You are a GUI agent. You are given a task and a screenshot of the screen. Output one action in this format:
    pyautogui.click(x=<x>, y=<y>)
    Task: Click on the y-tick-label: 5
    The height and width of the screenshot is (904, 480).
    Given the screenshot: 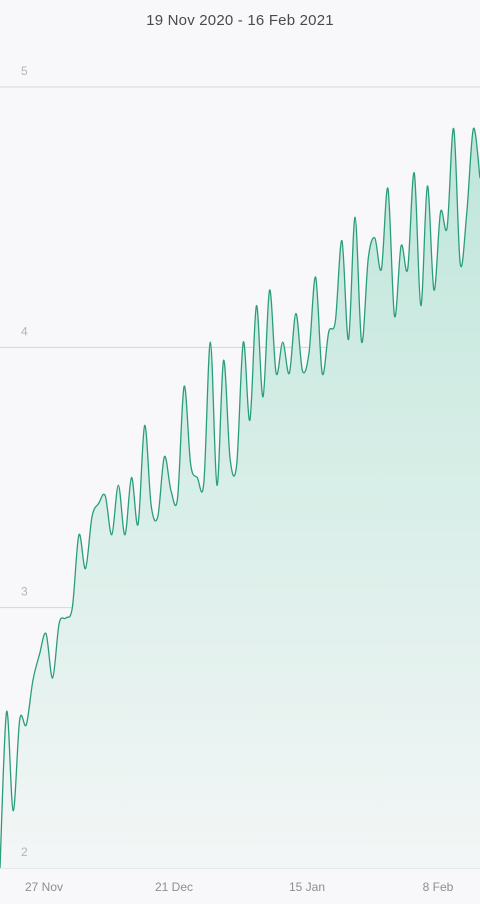 What is the action you would take?
    pyautogui.click(x=24, y=71)
    